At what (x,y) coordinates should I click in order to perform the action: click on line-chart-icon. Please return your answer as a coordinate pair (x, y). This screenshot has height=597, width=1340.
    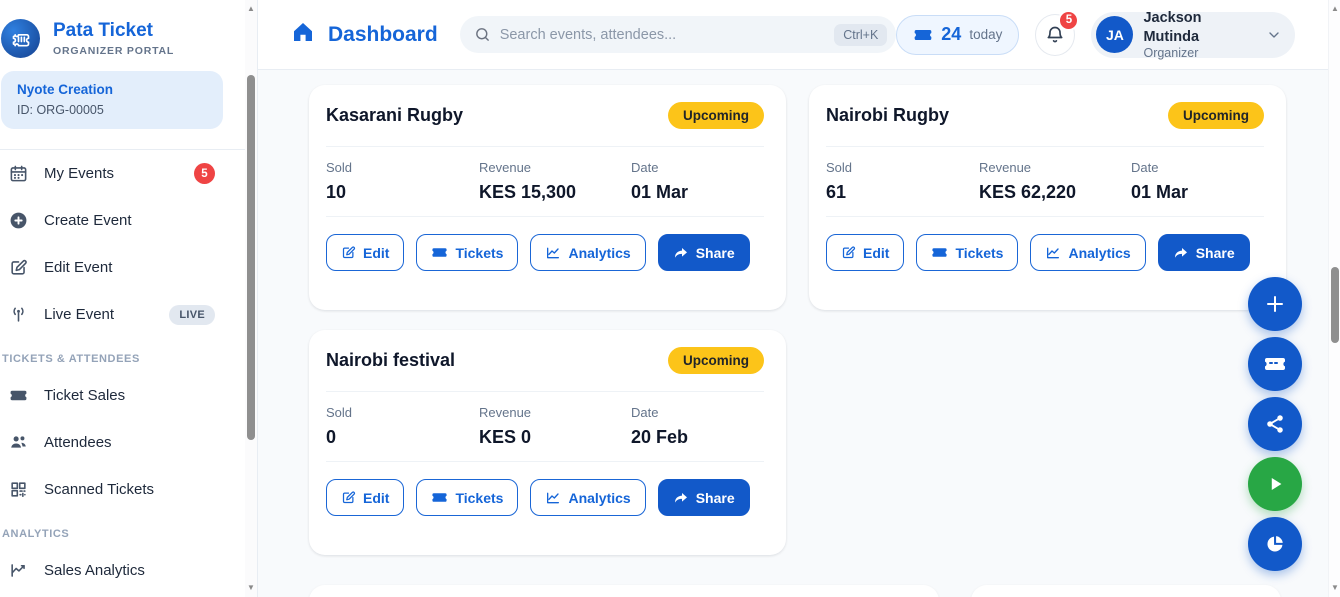
    Looking at the image, I should click on (18, 571).